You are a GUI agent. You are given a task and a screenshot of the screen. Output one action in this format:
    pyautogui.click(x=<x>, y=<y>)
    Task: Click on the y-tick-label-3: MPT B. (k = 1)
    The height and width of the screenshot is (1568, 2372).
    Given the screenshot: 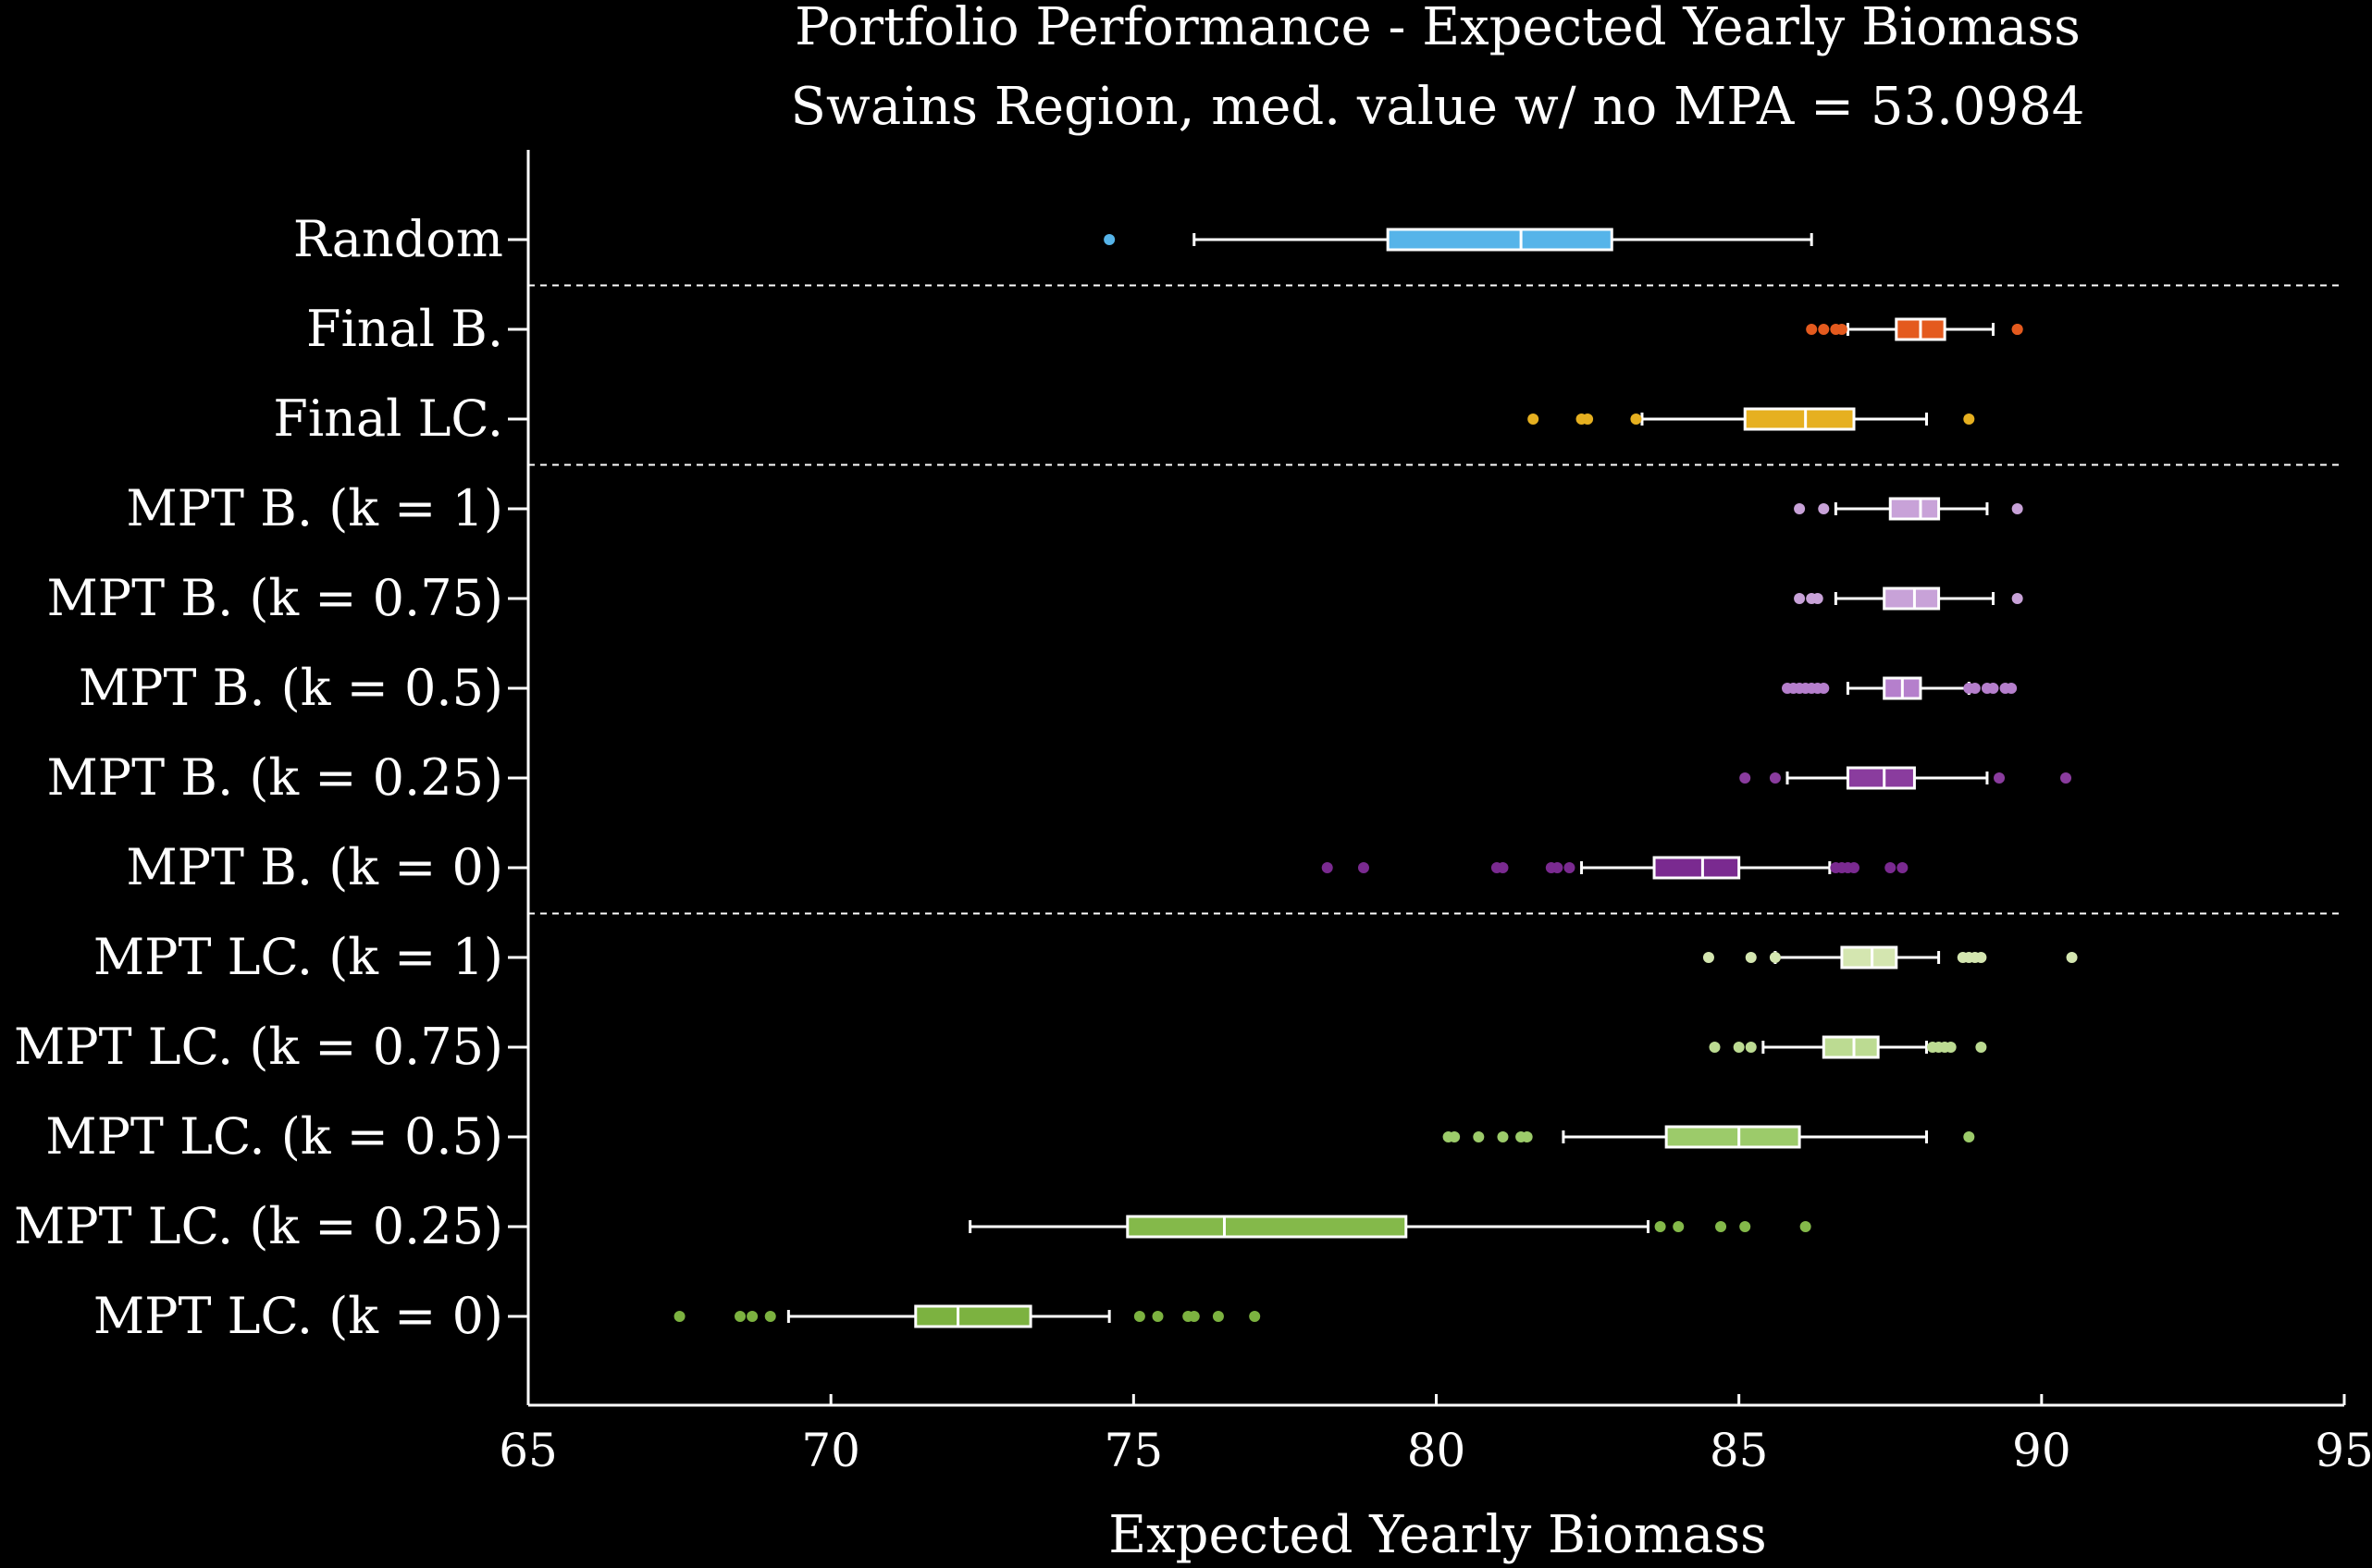 What is the action you would take?
    pyautogui.click(x=314, y=508)
    